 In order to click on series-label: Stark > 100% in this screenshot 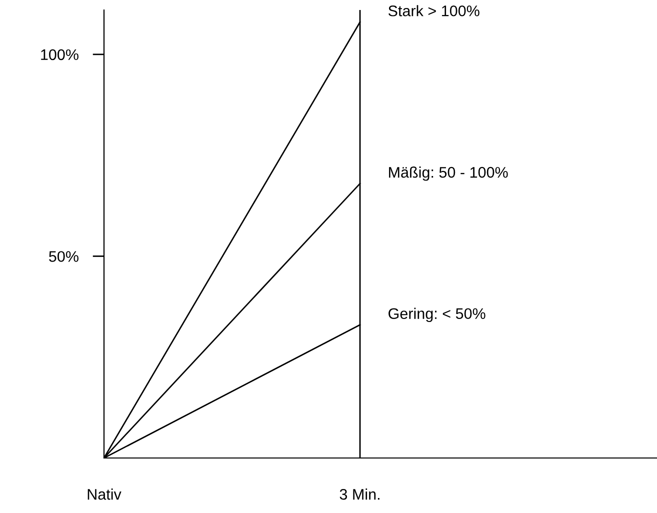, I will do `click(434, 10)`.